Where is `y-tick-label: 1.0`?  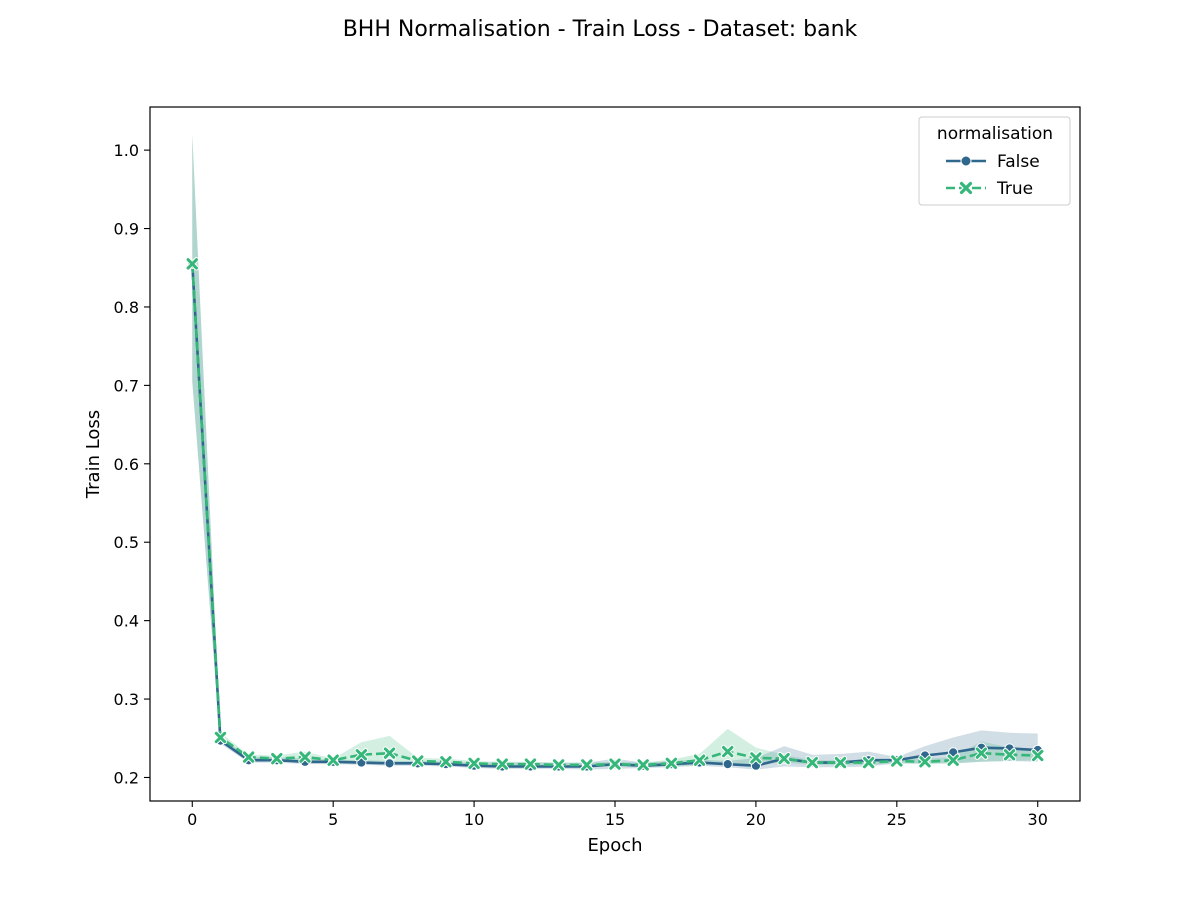 y-tick-label: 1.0 is located at coordinates (126, 150).